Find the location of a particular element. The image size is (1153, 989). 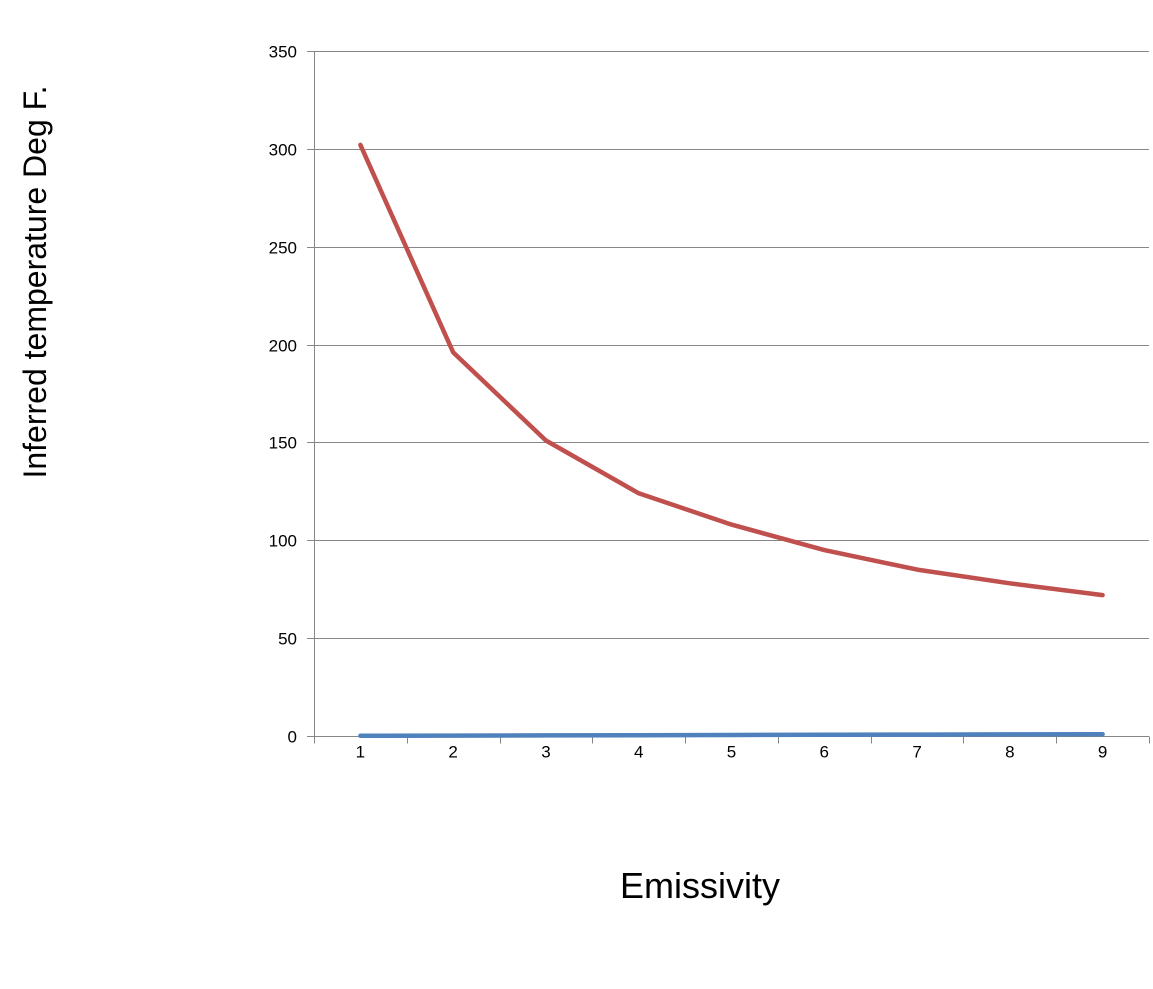

y-tick-label: 200 is located at coordinates (283, 346).